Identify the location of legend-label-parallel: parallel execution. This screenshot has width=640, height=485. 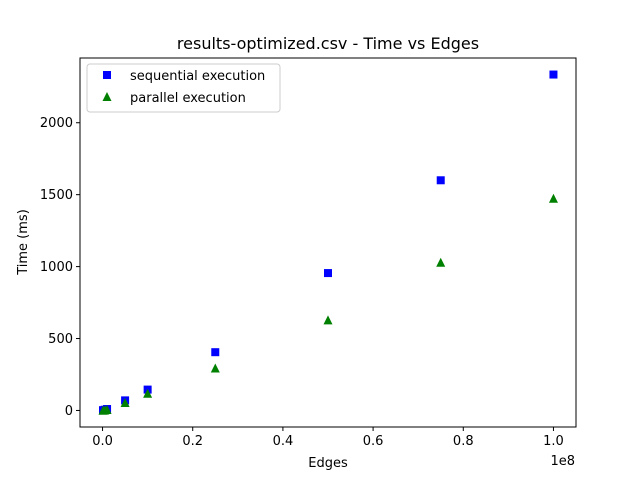
(188, 98).